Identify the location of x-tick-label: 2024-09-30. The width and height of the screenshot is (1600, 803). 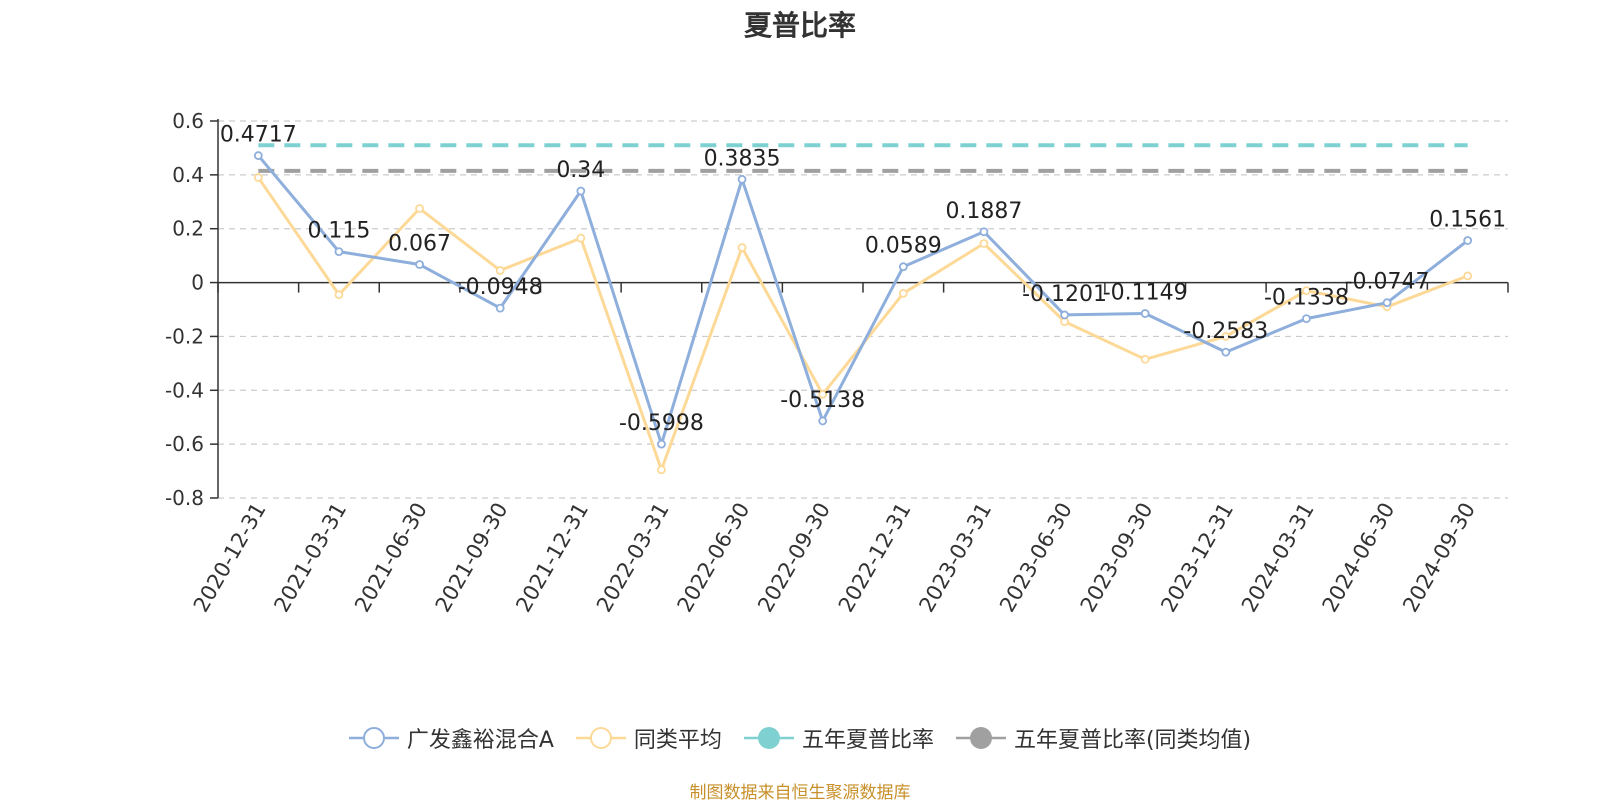
(1439, 558).